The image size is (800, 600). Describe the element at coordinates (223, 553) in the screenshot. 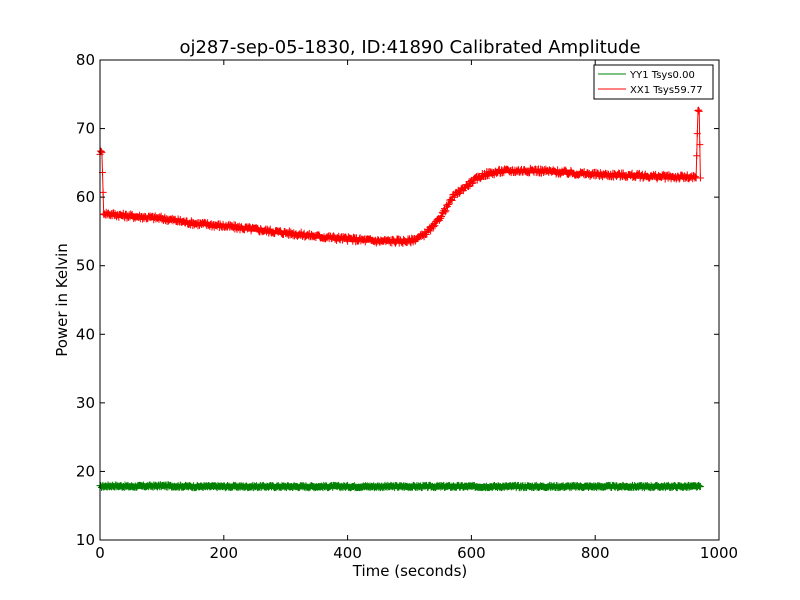

I see `x-tick-label: 200` at that location.